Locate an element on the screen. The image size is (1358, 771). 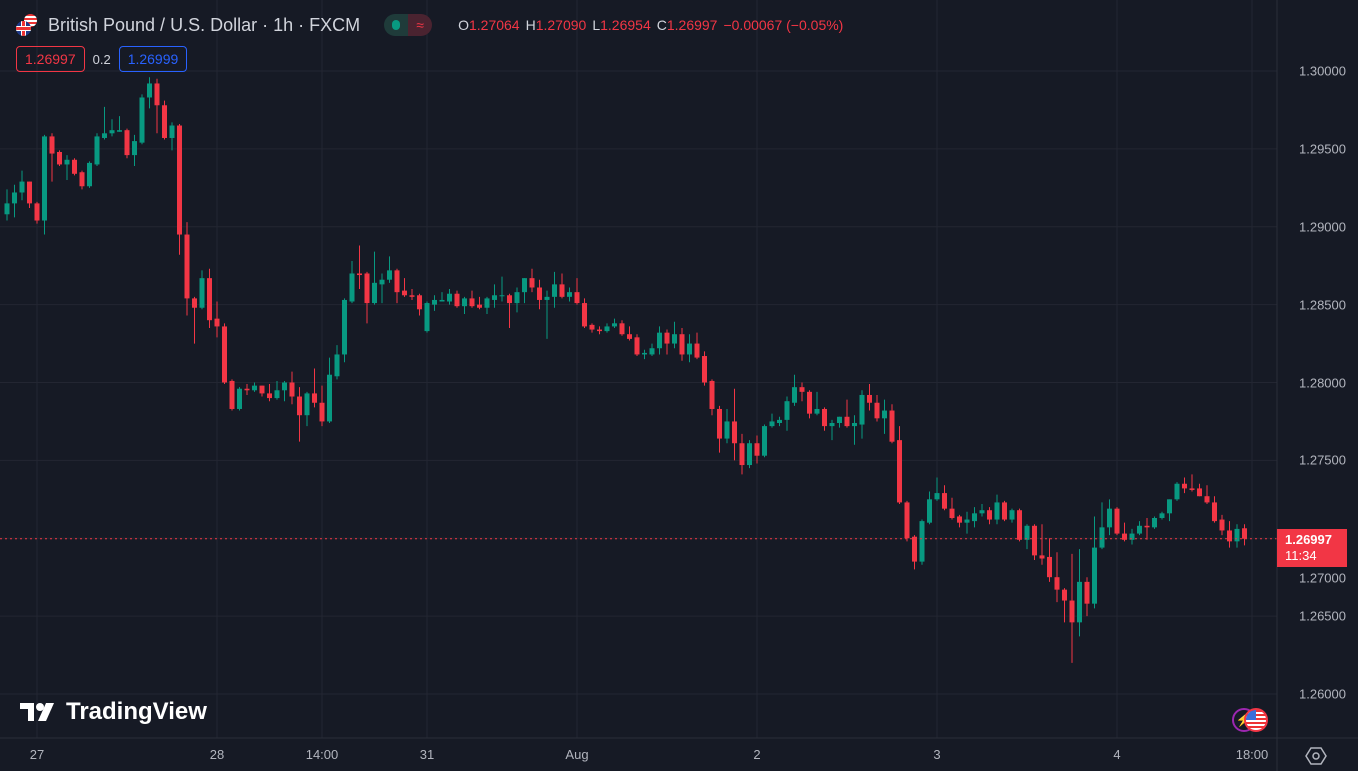
open-label: O is located at coordinates (463, 25).